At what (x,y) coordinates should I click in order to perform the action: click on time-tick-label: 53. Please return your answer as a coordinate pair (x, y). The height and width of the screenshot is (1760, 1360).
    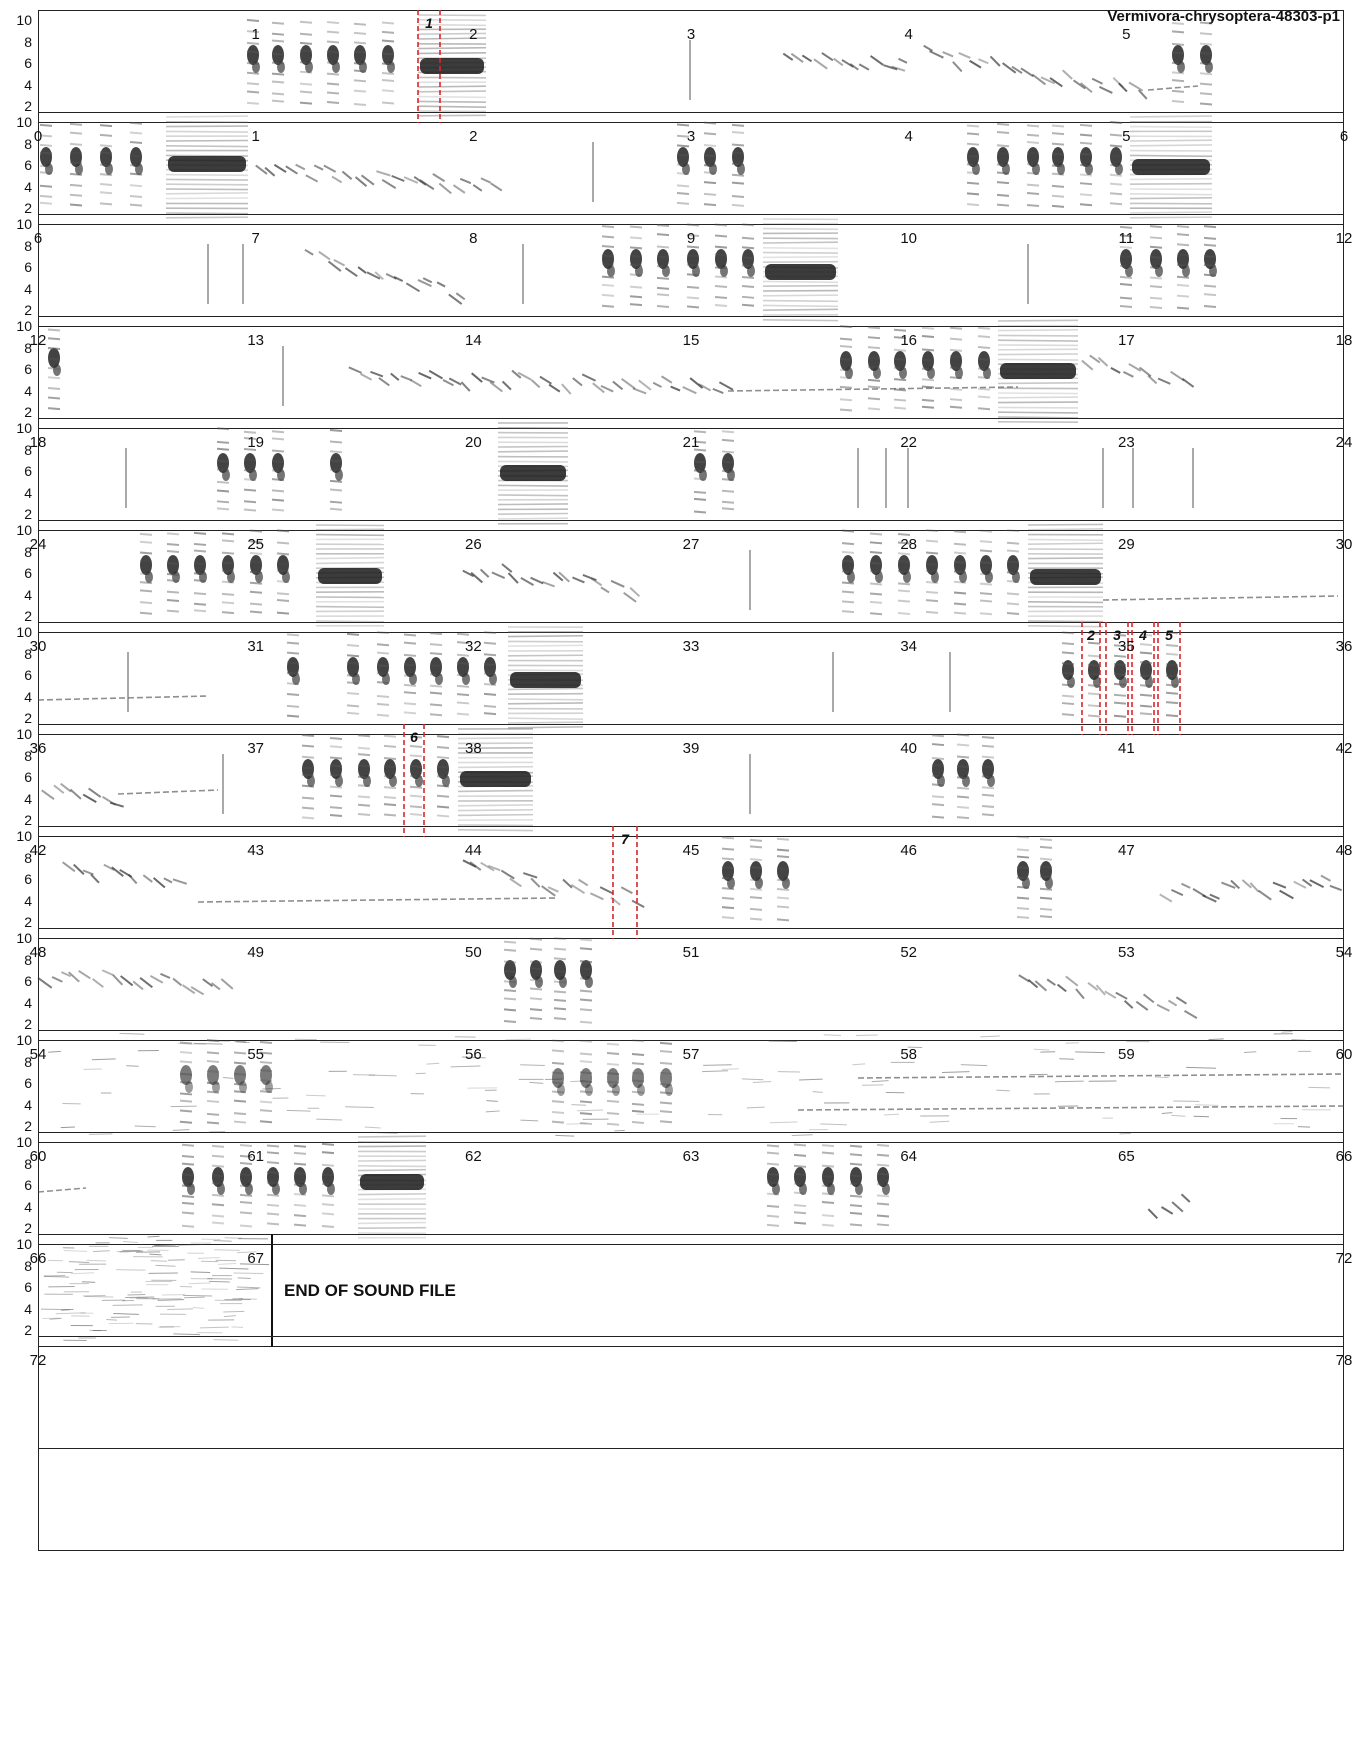
    Looking at the image, I should click on (1126, 952).